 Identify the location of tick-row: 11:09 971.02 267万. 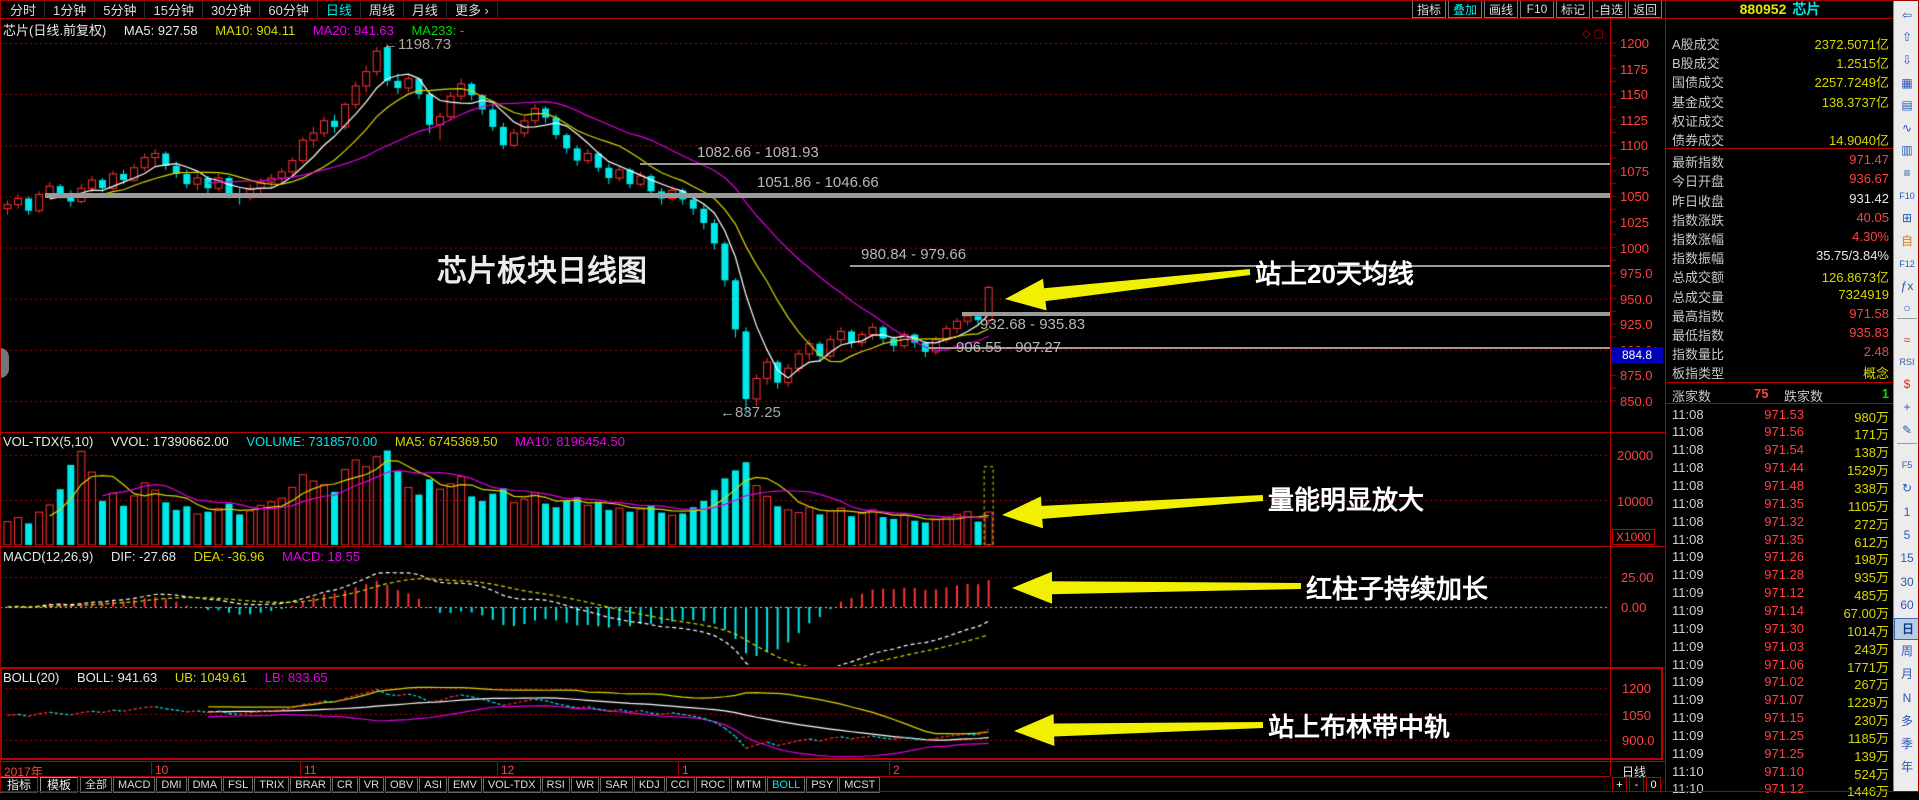
(1780, 682).